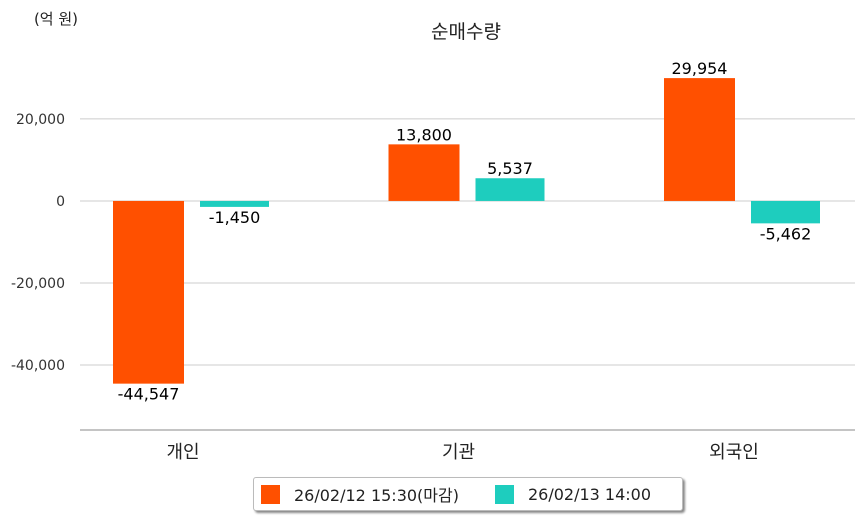 Image resolution: width=863 pixels, height=520 pixels. I want to click on data-label: -5,462, so click(786, 233).